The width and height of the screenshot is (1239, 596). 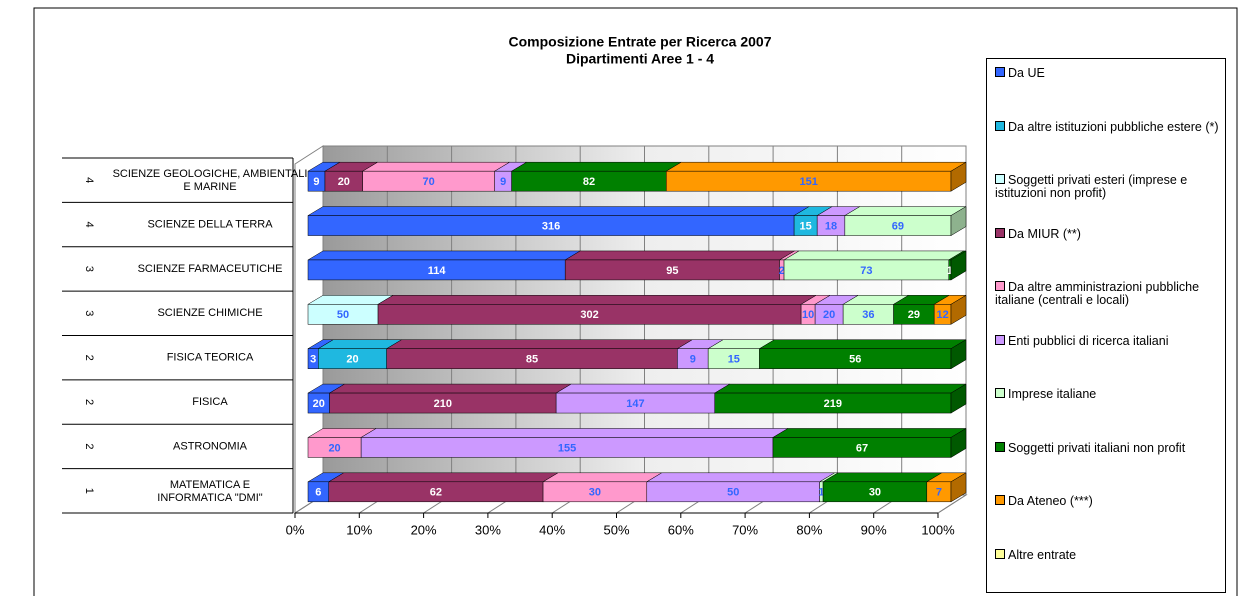 What do you see at coordinates (209, 313) in the screenshot?
I see `category-label: SCIENZE CHIMICHE` at bounding box center [209, 313].